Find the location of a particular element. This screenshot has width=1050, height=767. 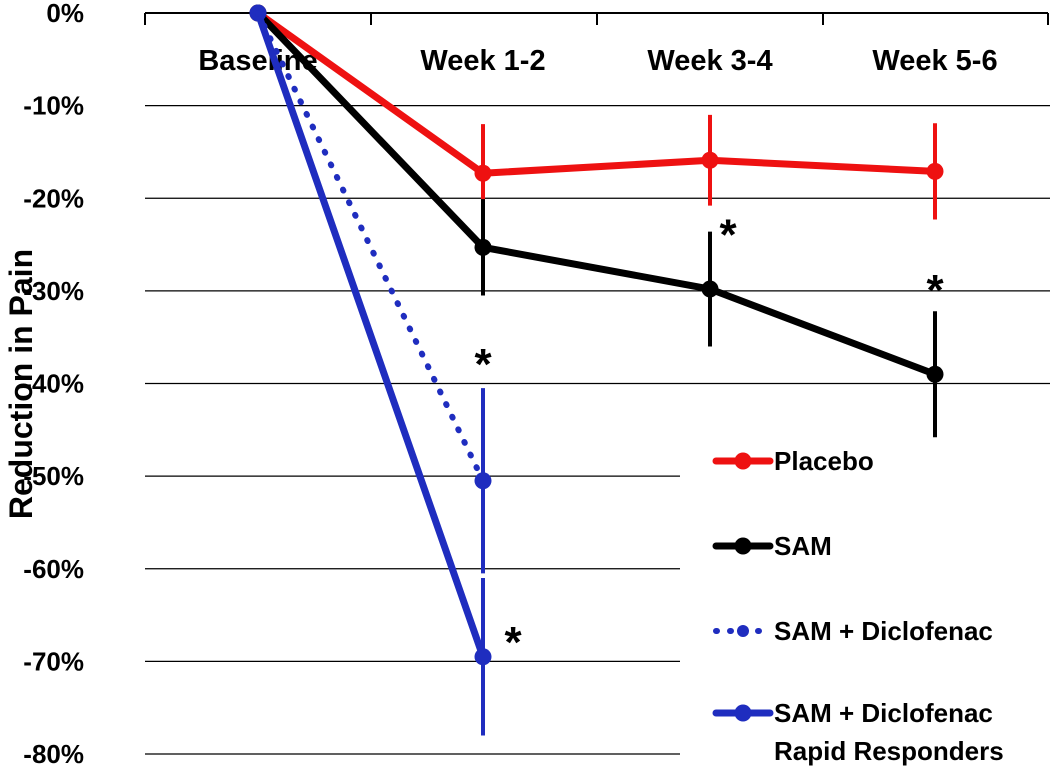

y-tick-label: -40% is located at coordinates (53, 384).